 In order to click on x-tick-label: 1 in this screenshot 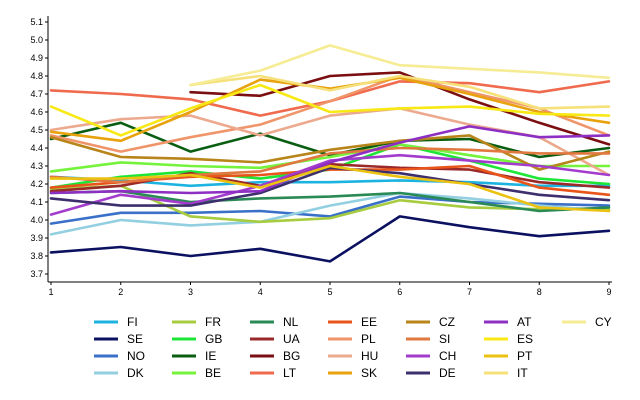, I will do `click(50, 292)`.